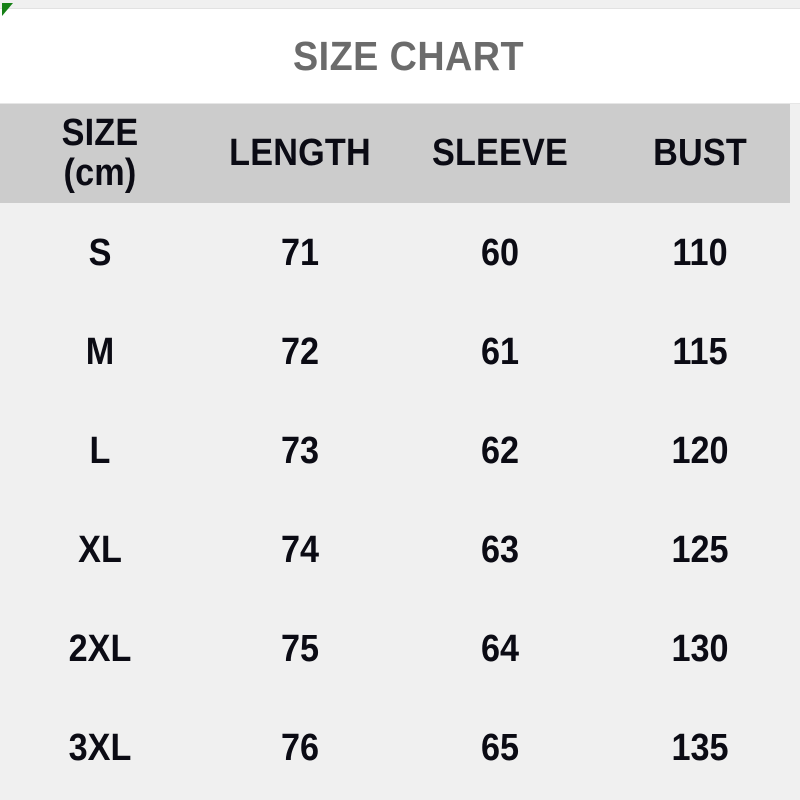 Image resolution: width=800 pixels, height=800 pixels. I want to click on cell-bust: 135, so click(700, 747).